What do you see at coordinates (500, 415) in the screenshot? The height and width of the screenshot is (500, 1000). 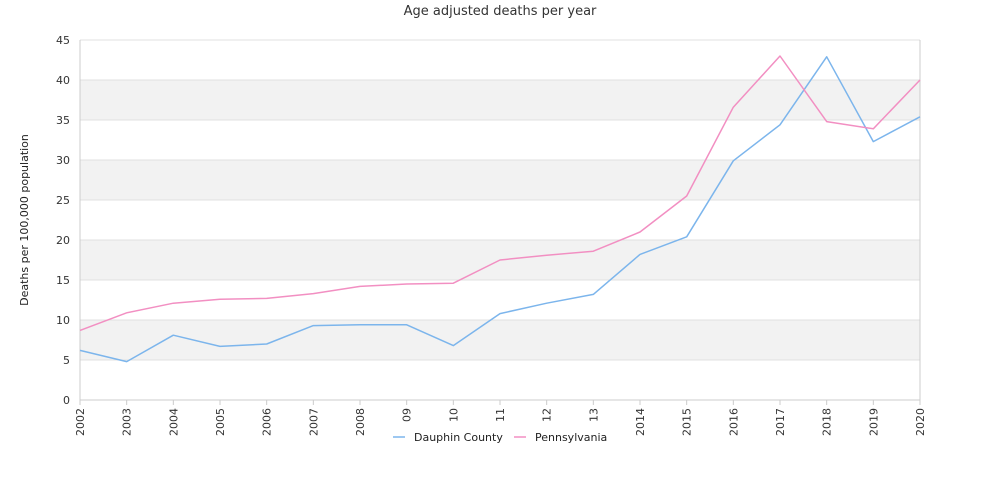 I see `x-tick-label: 11` at bounding box center [500, 415].